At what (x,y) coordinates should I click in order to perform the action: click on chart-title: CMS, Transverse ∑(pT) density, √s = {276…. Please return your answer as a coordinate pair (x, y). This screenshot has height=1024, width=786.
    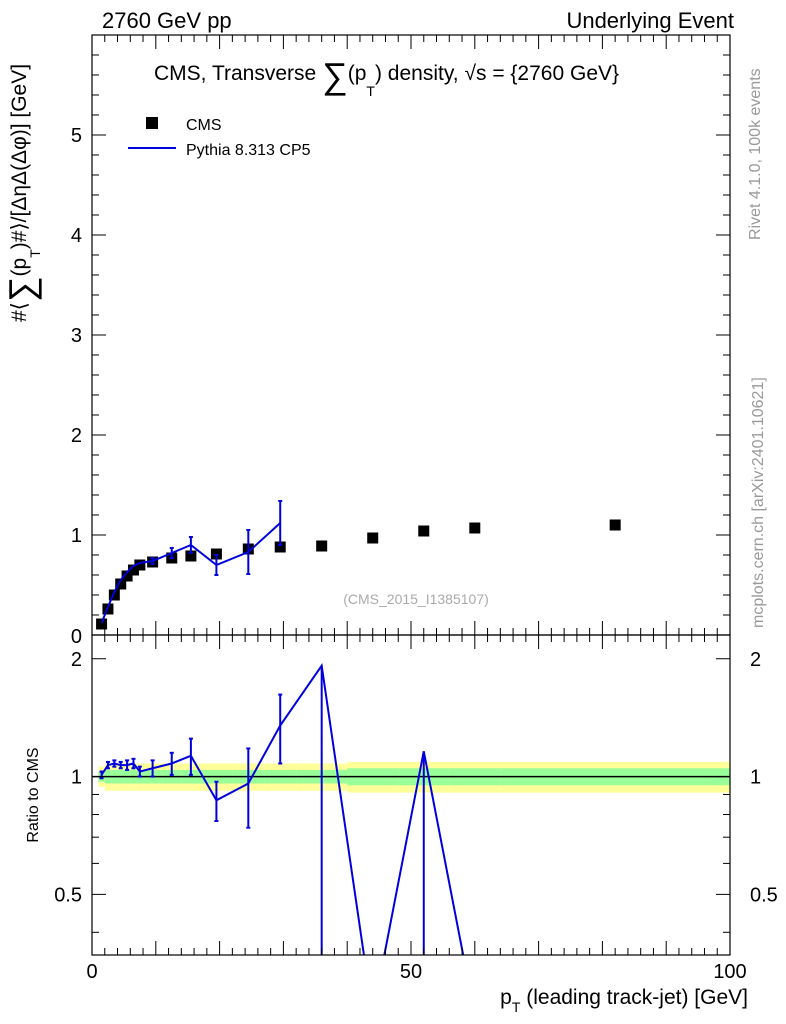
    Looking at the image, I should click on (386, 77).